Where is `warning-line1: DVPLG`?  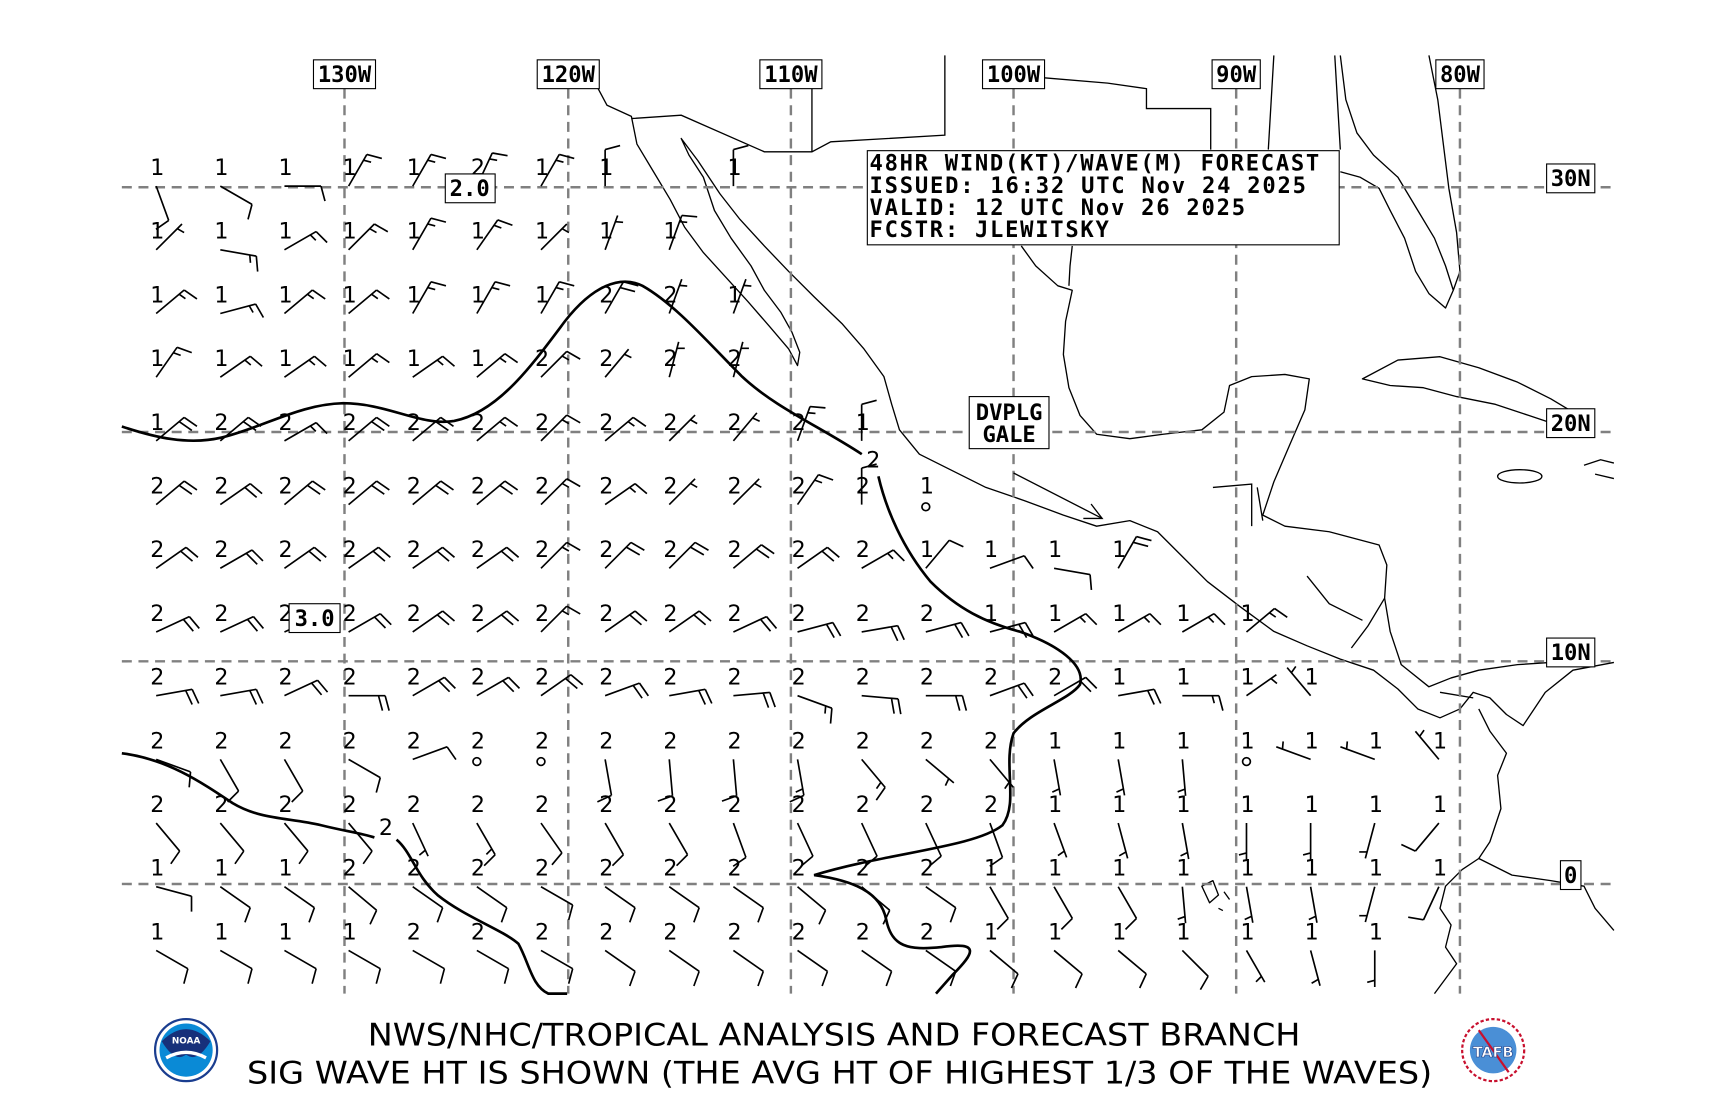
warning-line1: DVPLG is located at coordinates (1009, 413).